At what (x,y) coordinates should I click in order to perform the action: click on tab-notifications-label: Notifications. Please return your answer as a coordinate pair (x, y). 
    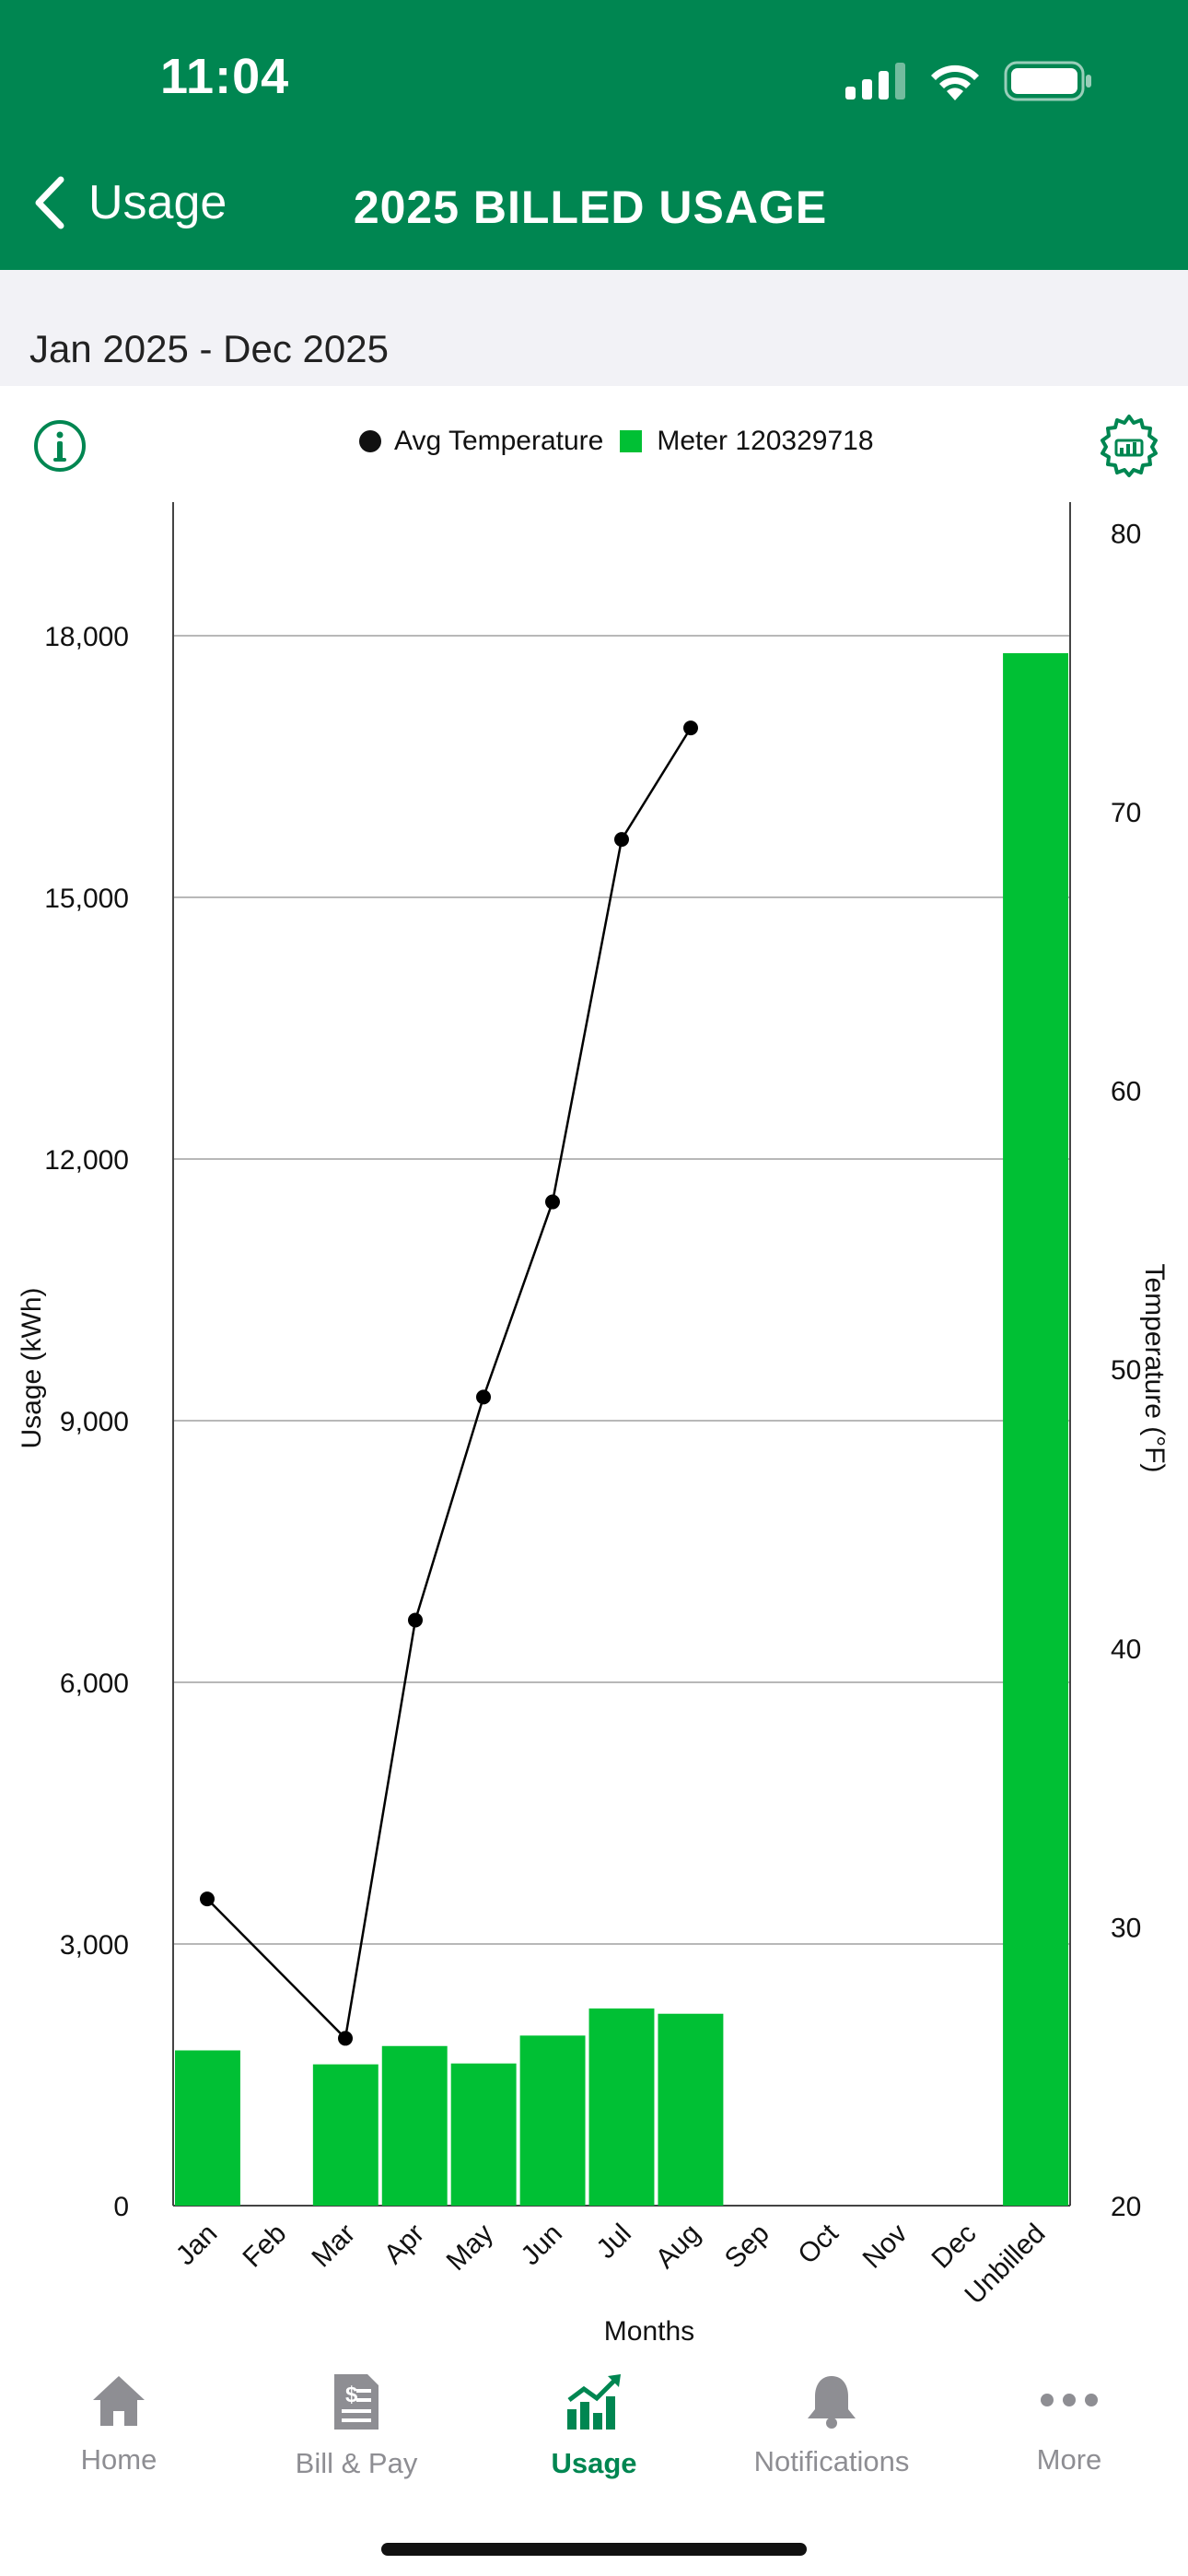
    Looking at the image, I should click on (831, 2461).